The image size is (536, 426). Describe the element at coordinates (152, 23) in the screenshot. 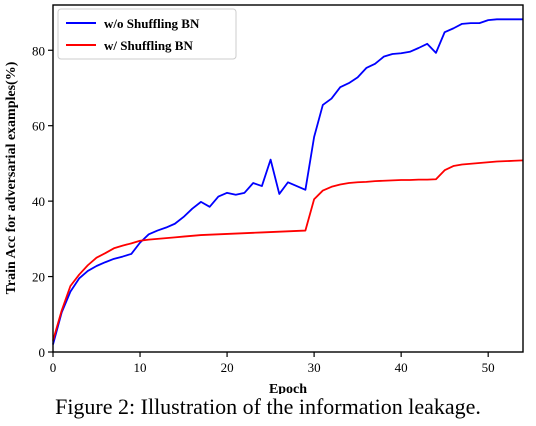

I see `legend-label-0: w/o Shuffling BN` at that location.